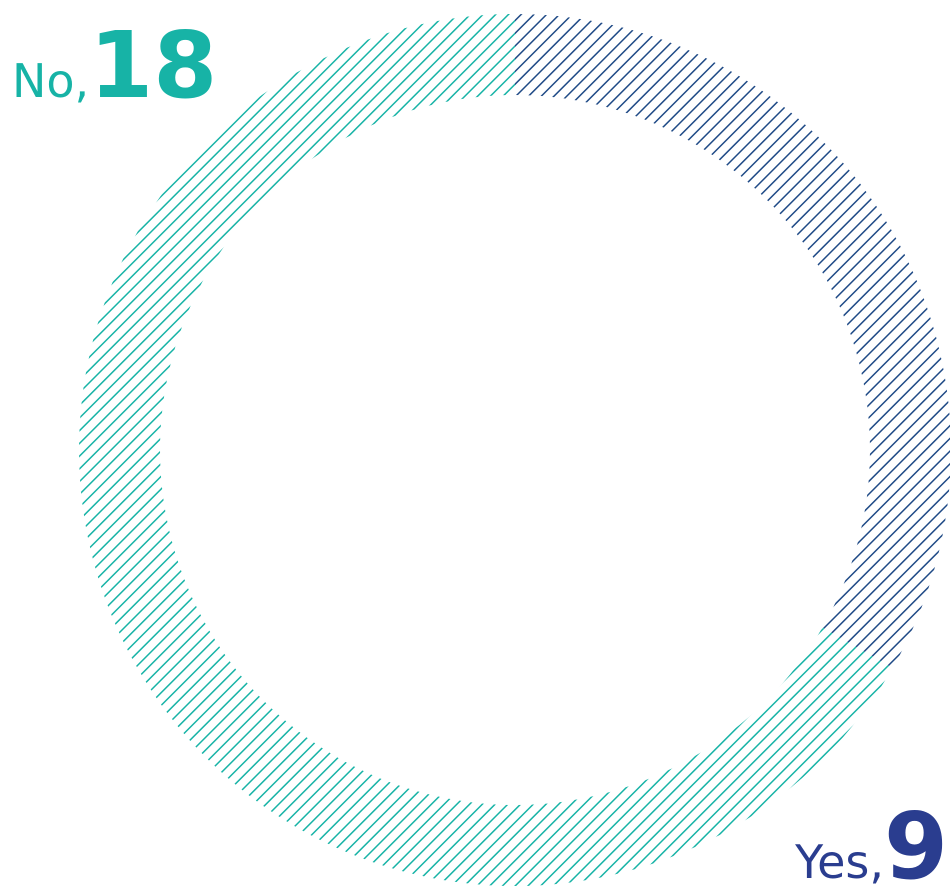 Image resolution: width=950 pixels, height=890 pixels. Describe the element at coordinates (153, 65) in the screenshot. I see `slice-label-value: 18` at that location.